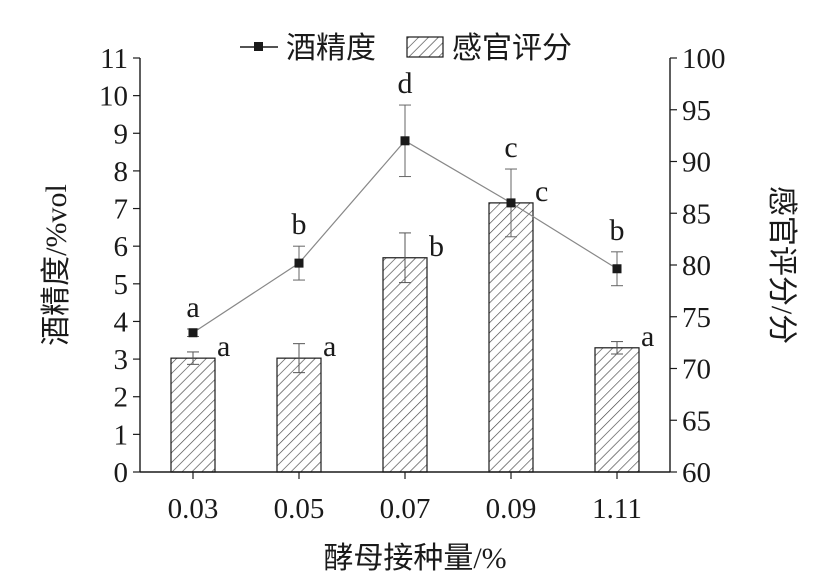 The image size is (825, 588). I want to click on left-axis-title: 酒精度/%vol, so click(56, 265).